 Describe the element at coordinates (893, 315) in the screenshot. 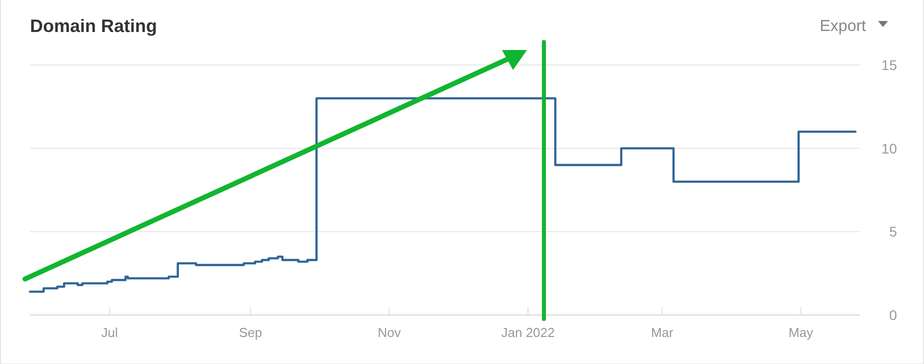

I see `y-tick-label: 0` at that location.